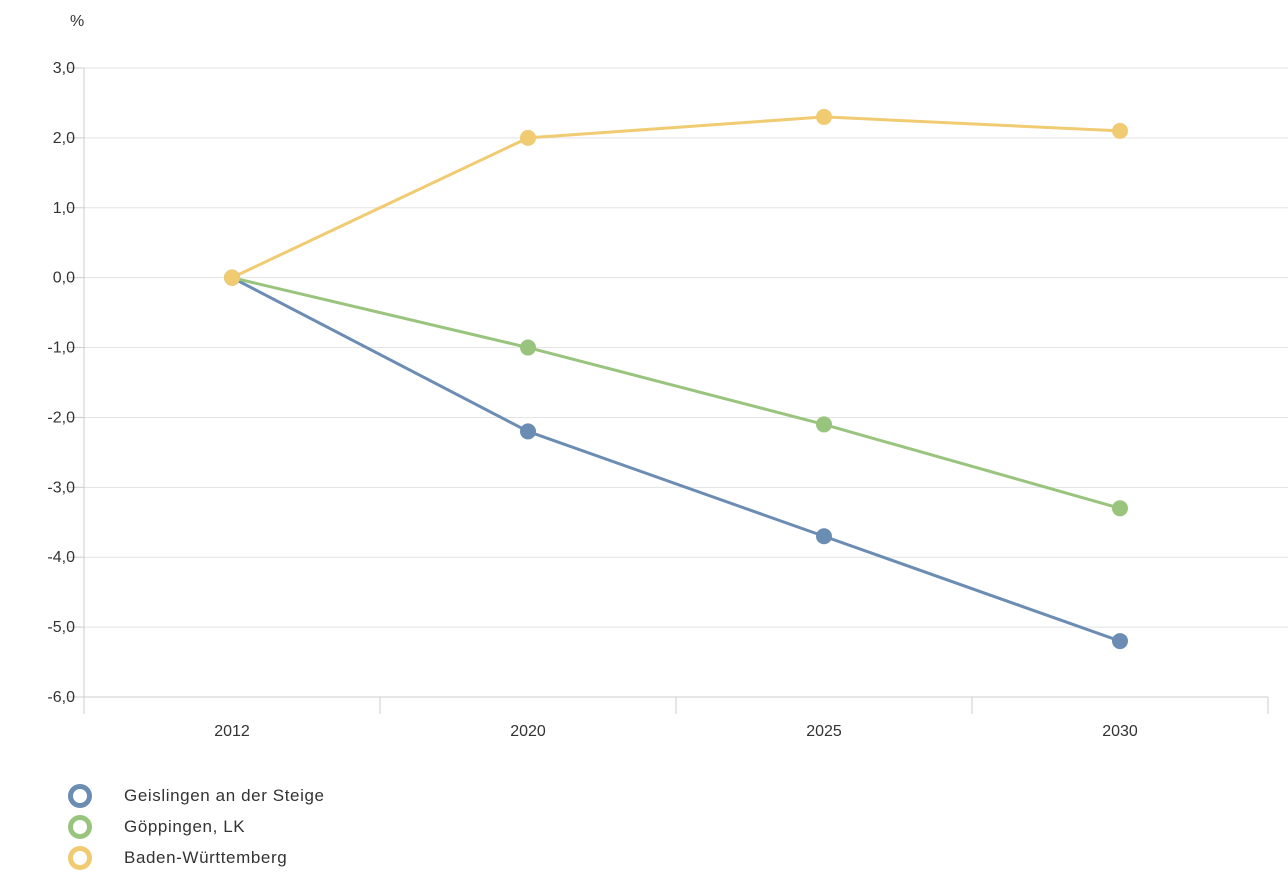  I want to click on x-tick-label: 2012, so click(232, 731).